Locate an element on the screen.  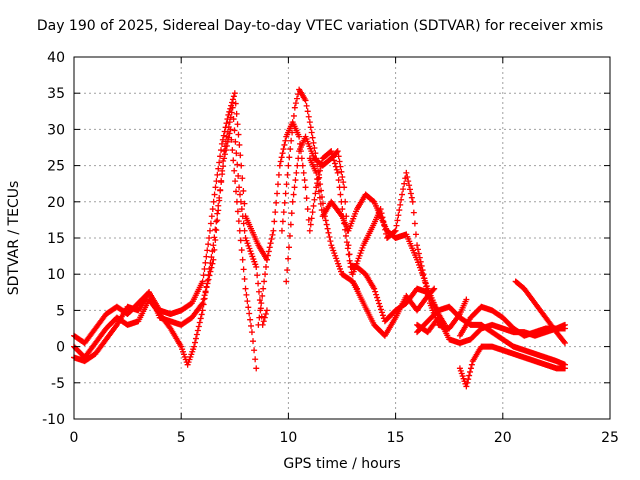
series-pass6 is located at coordinates (322, 212).